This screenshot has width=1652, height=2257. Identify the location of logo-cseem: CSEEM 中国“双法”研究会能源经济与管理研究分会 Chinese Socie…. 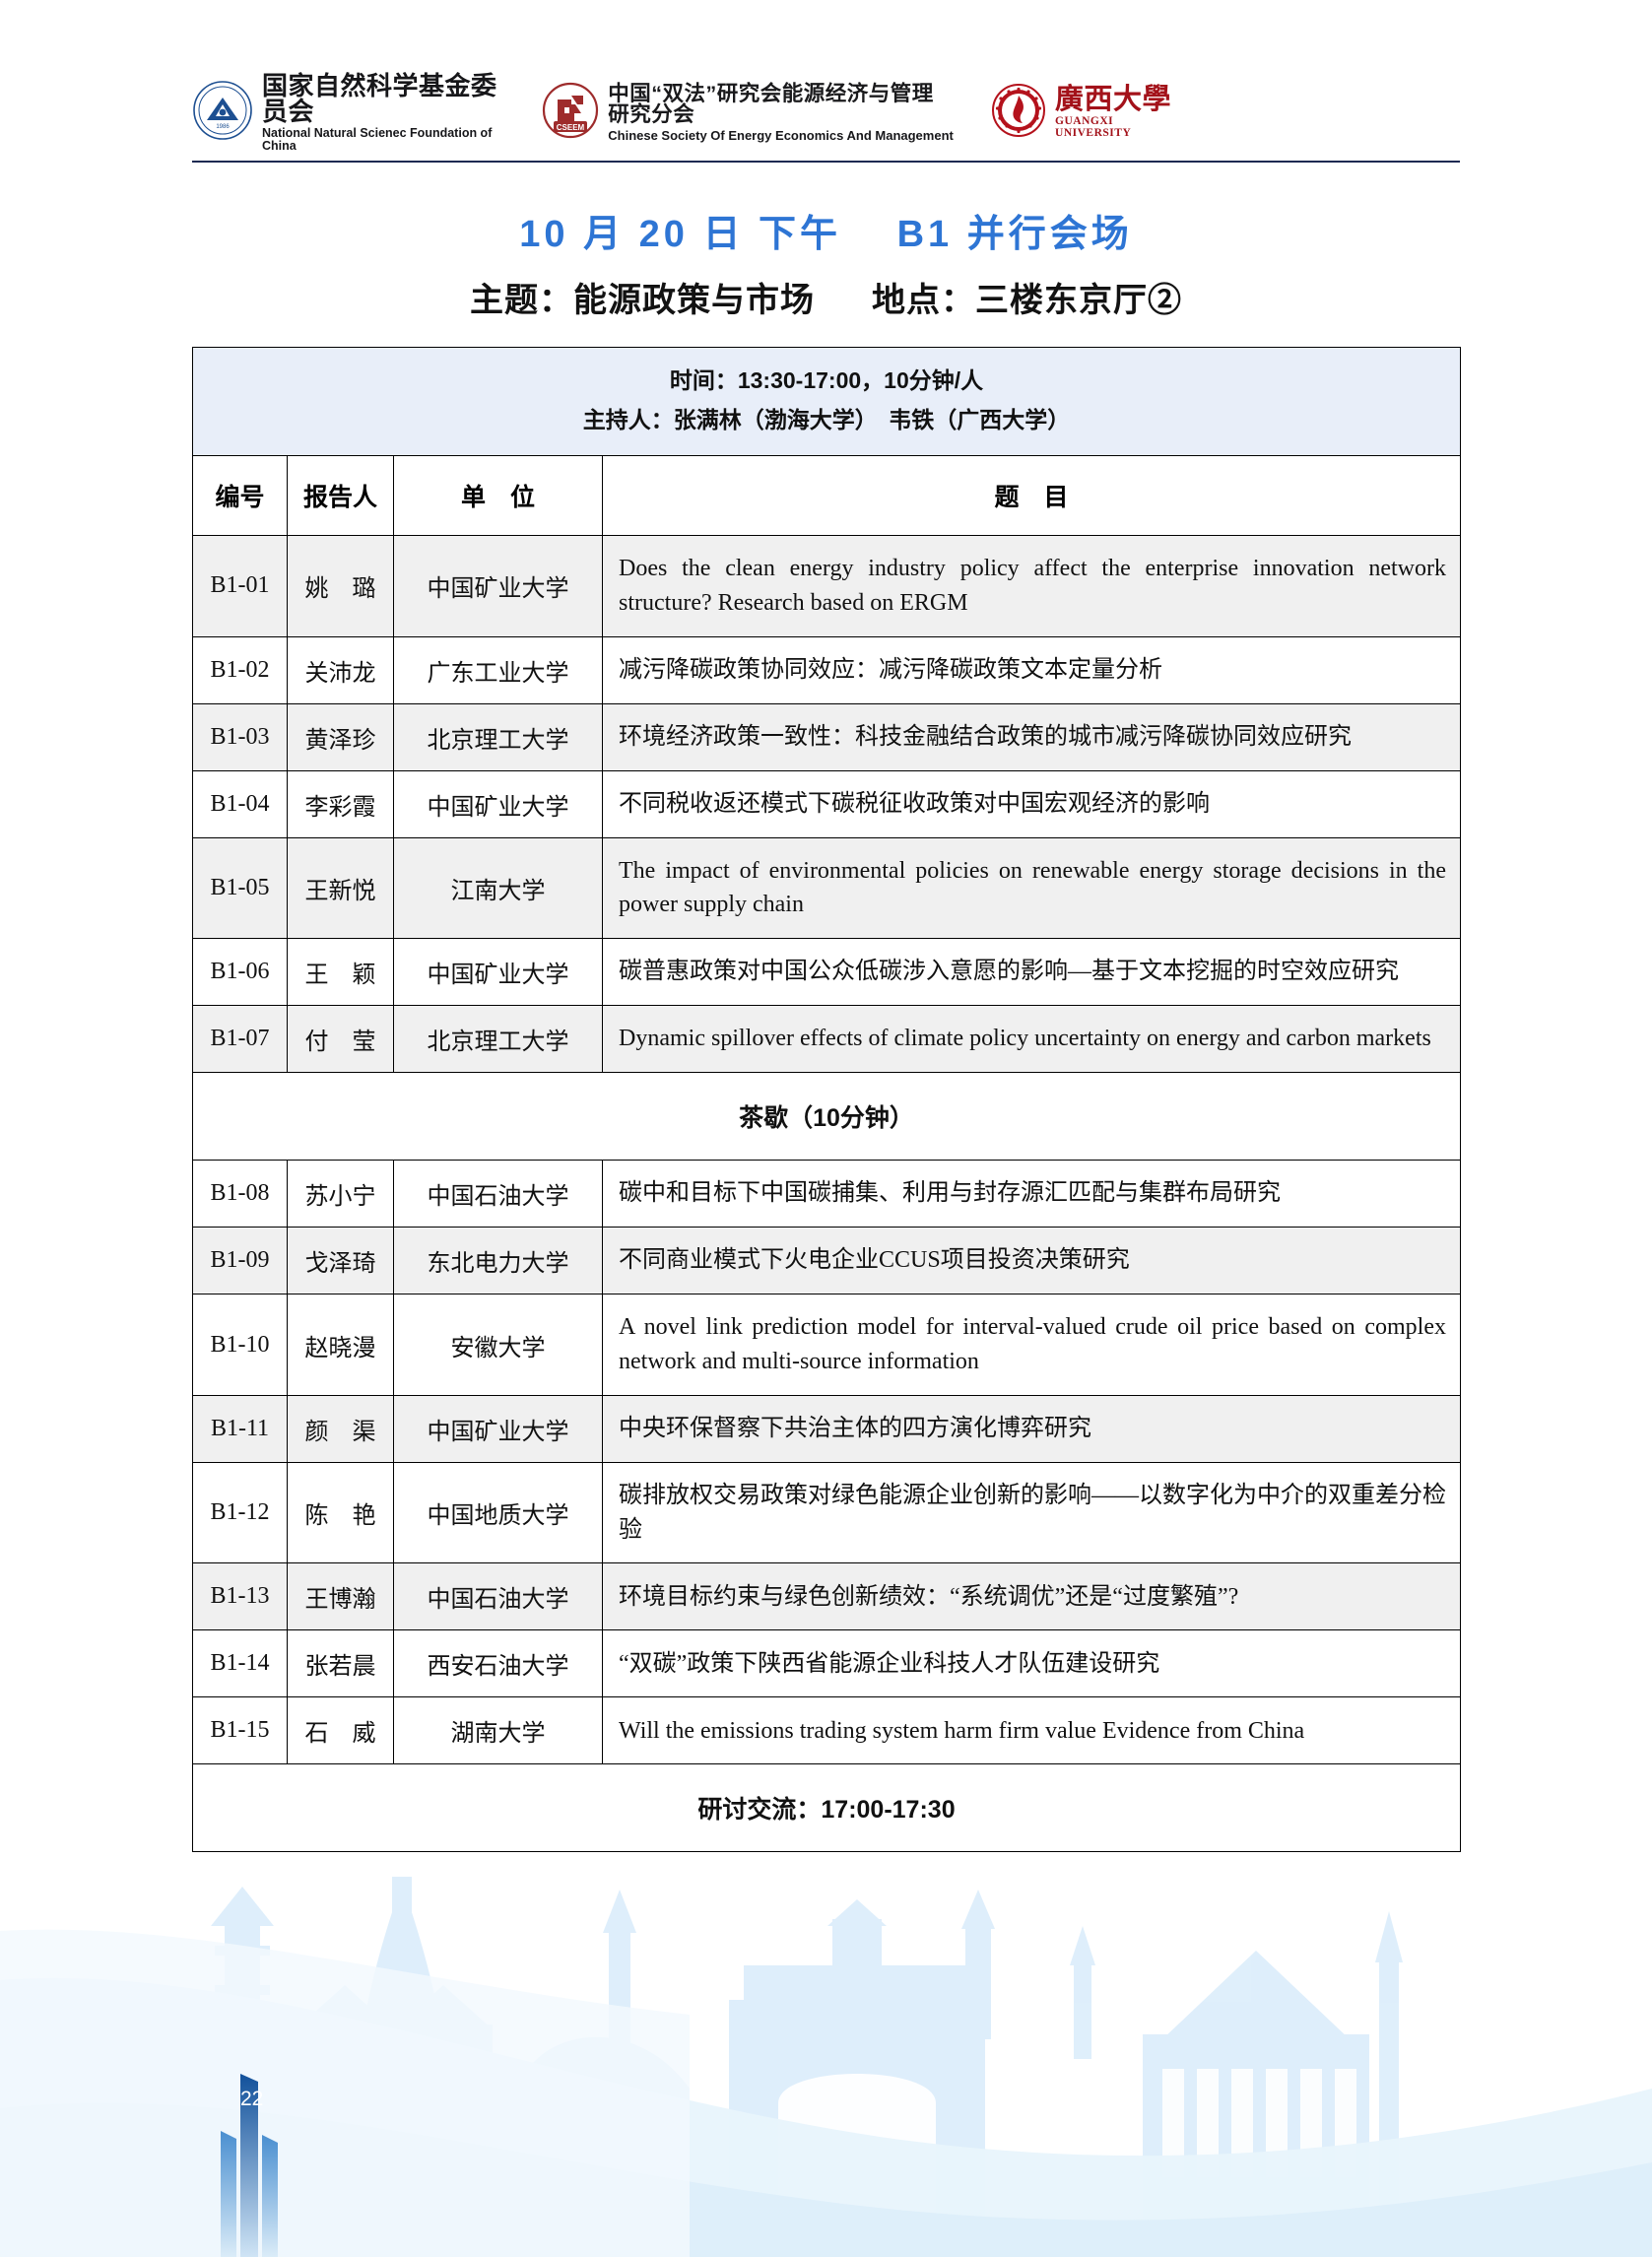
(748, 113).